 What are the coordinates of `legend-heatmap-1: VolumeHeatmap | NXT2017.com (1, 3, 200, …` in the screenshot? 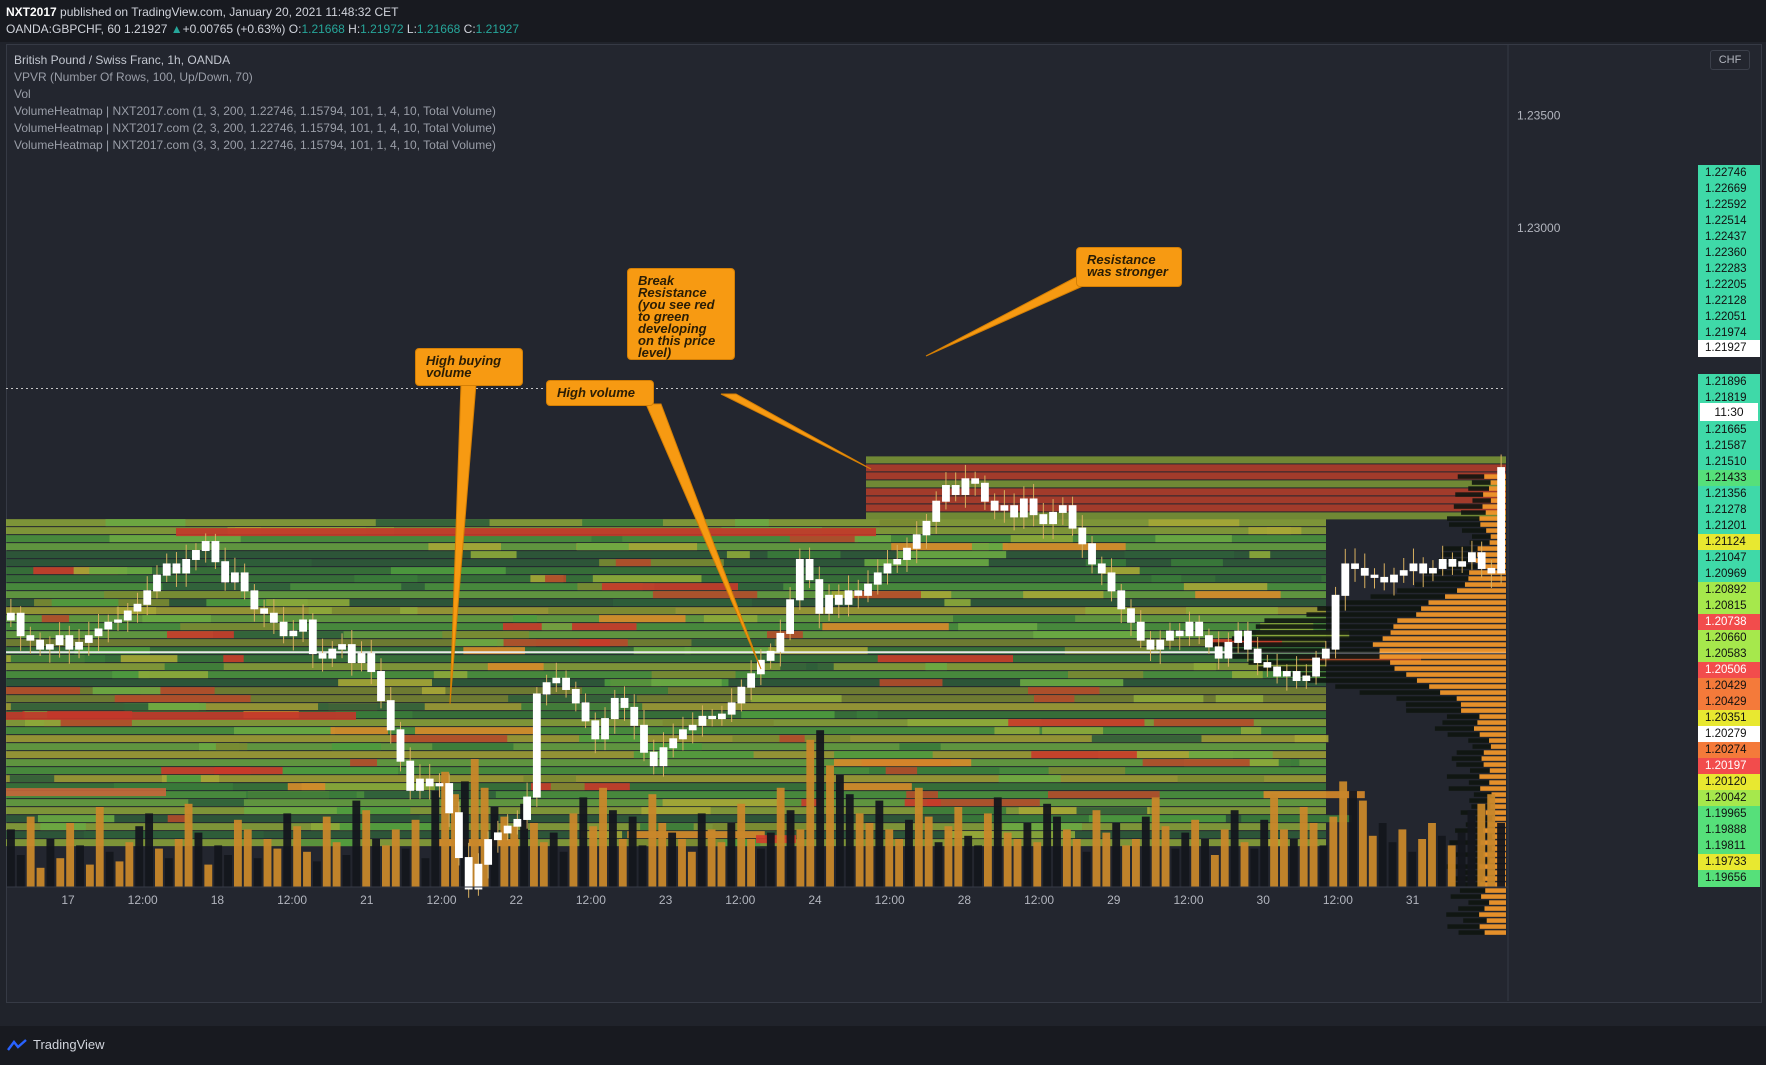 It's located at (255, 111).